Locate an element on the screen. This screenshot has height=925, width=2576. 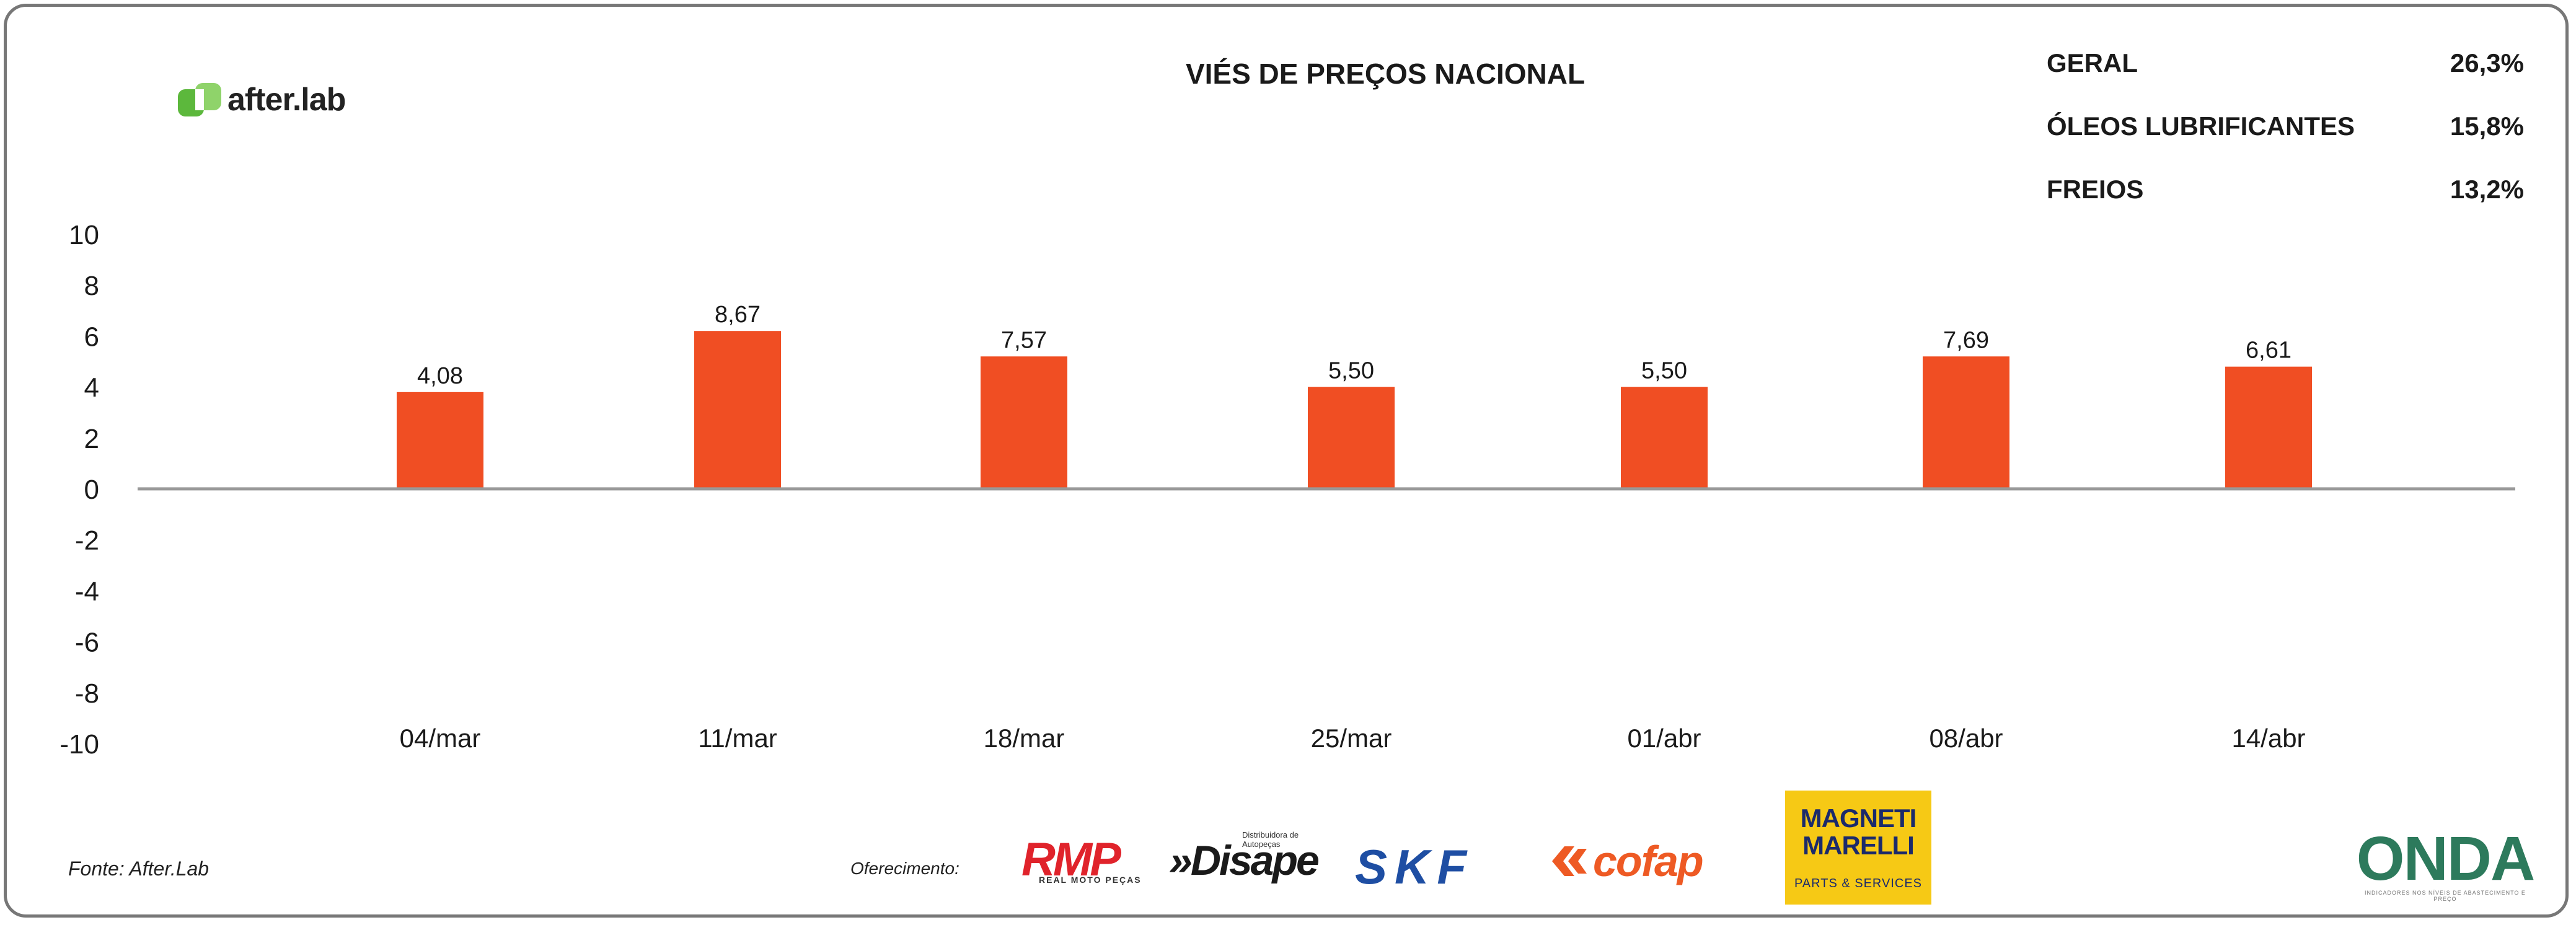
afterlab-mark-icon is located at coordinates (199, 100).